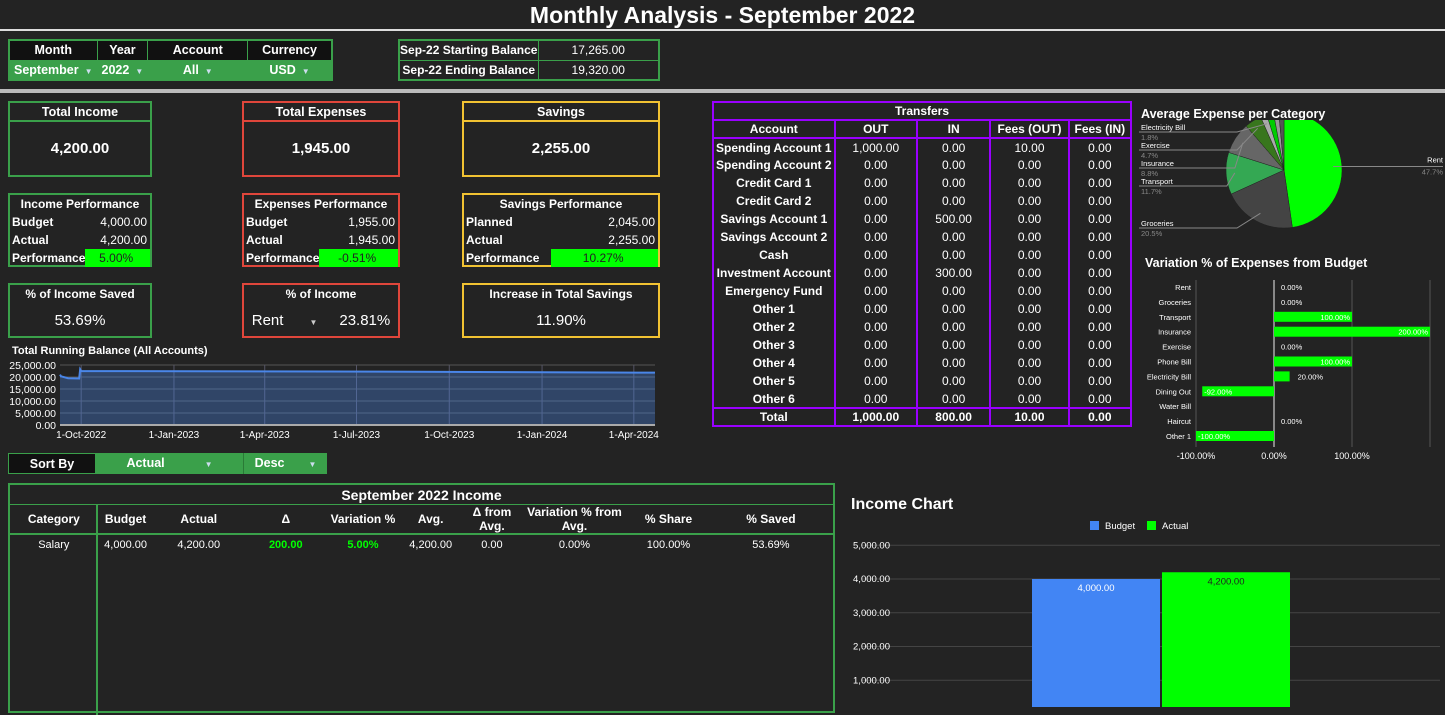 The height and width of the screenshot is (715, 1445). What do you see at coordinates (774, 165) in the screenshot?
I see `table-cell: Spending Account 2` at bounding box center [774, 165].